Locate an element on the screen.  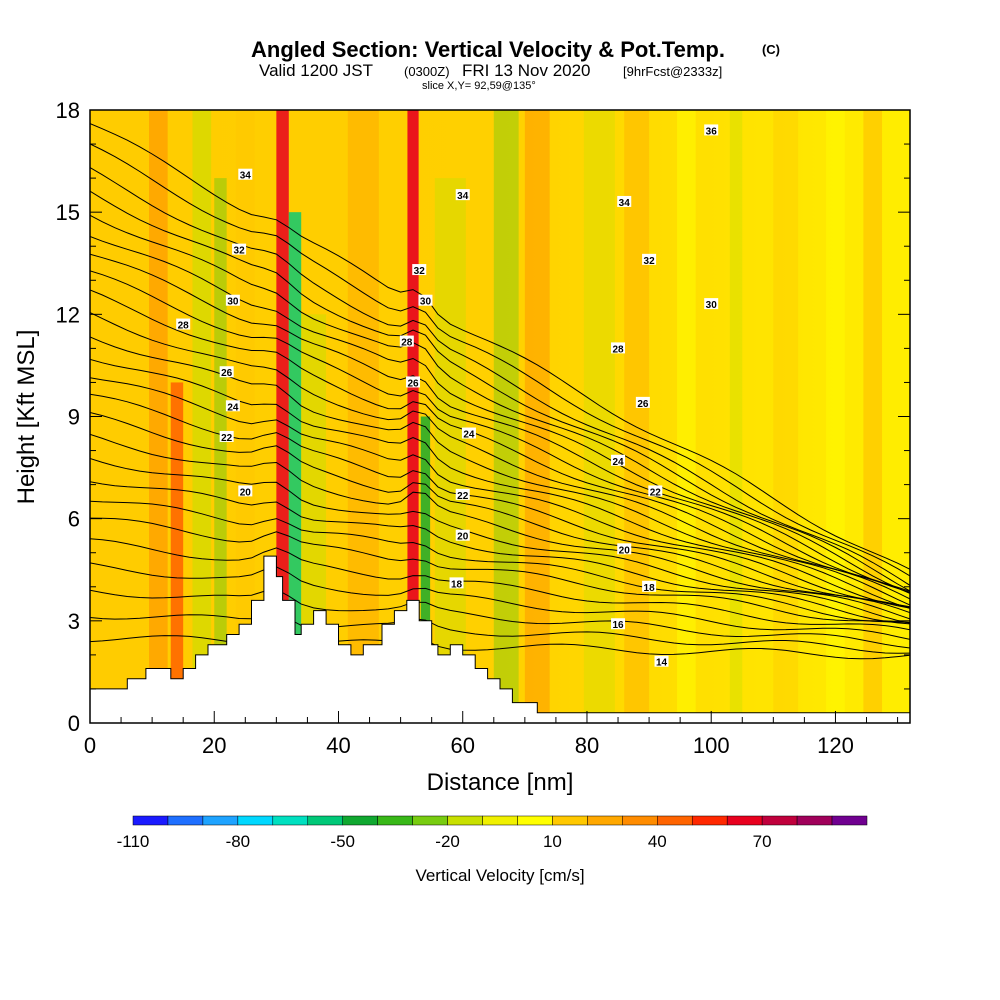
y-tick-label: 15 is located at coordinates (68, 212).